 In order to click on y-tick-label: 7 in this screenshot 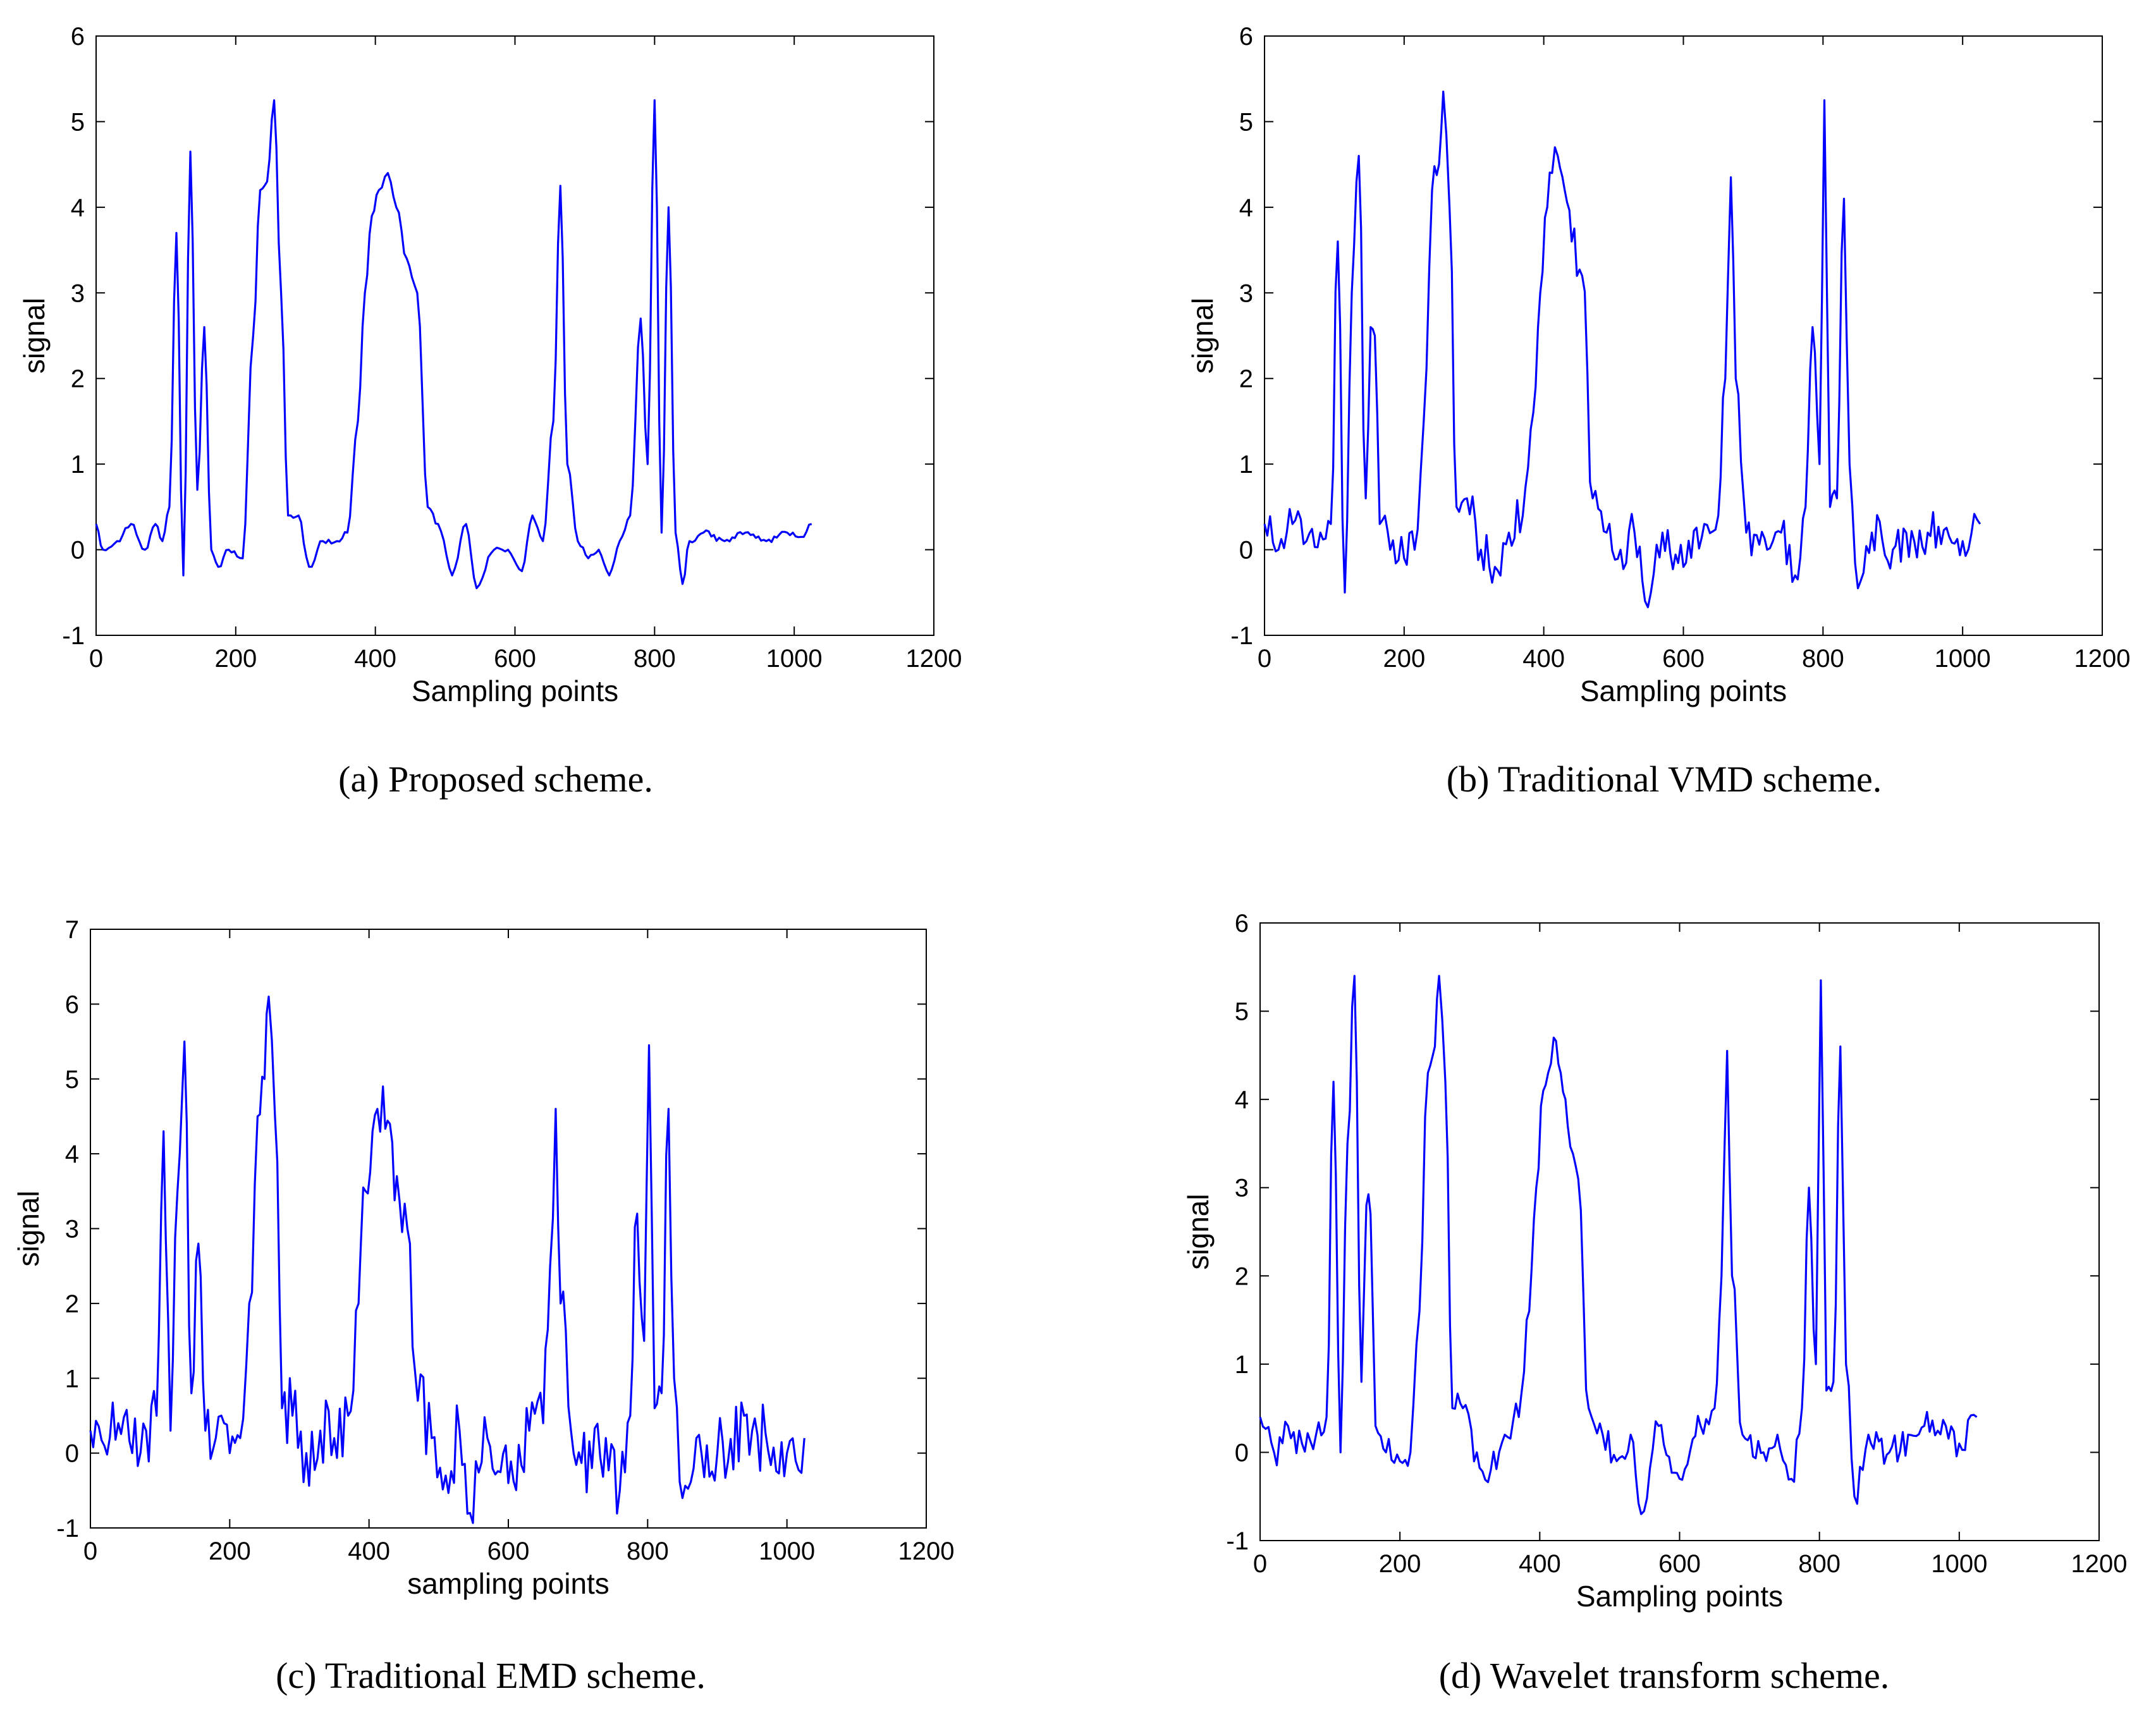, I will do `click(72, 930)`.